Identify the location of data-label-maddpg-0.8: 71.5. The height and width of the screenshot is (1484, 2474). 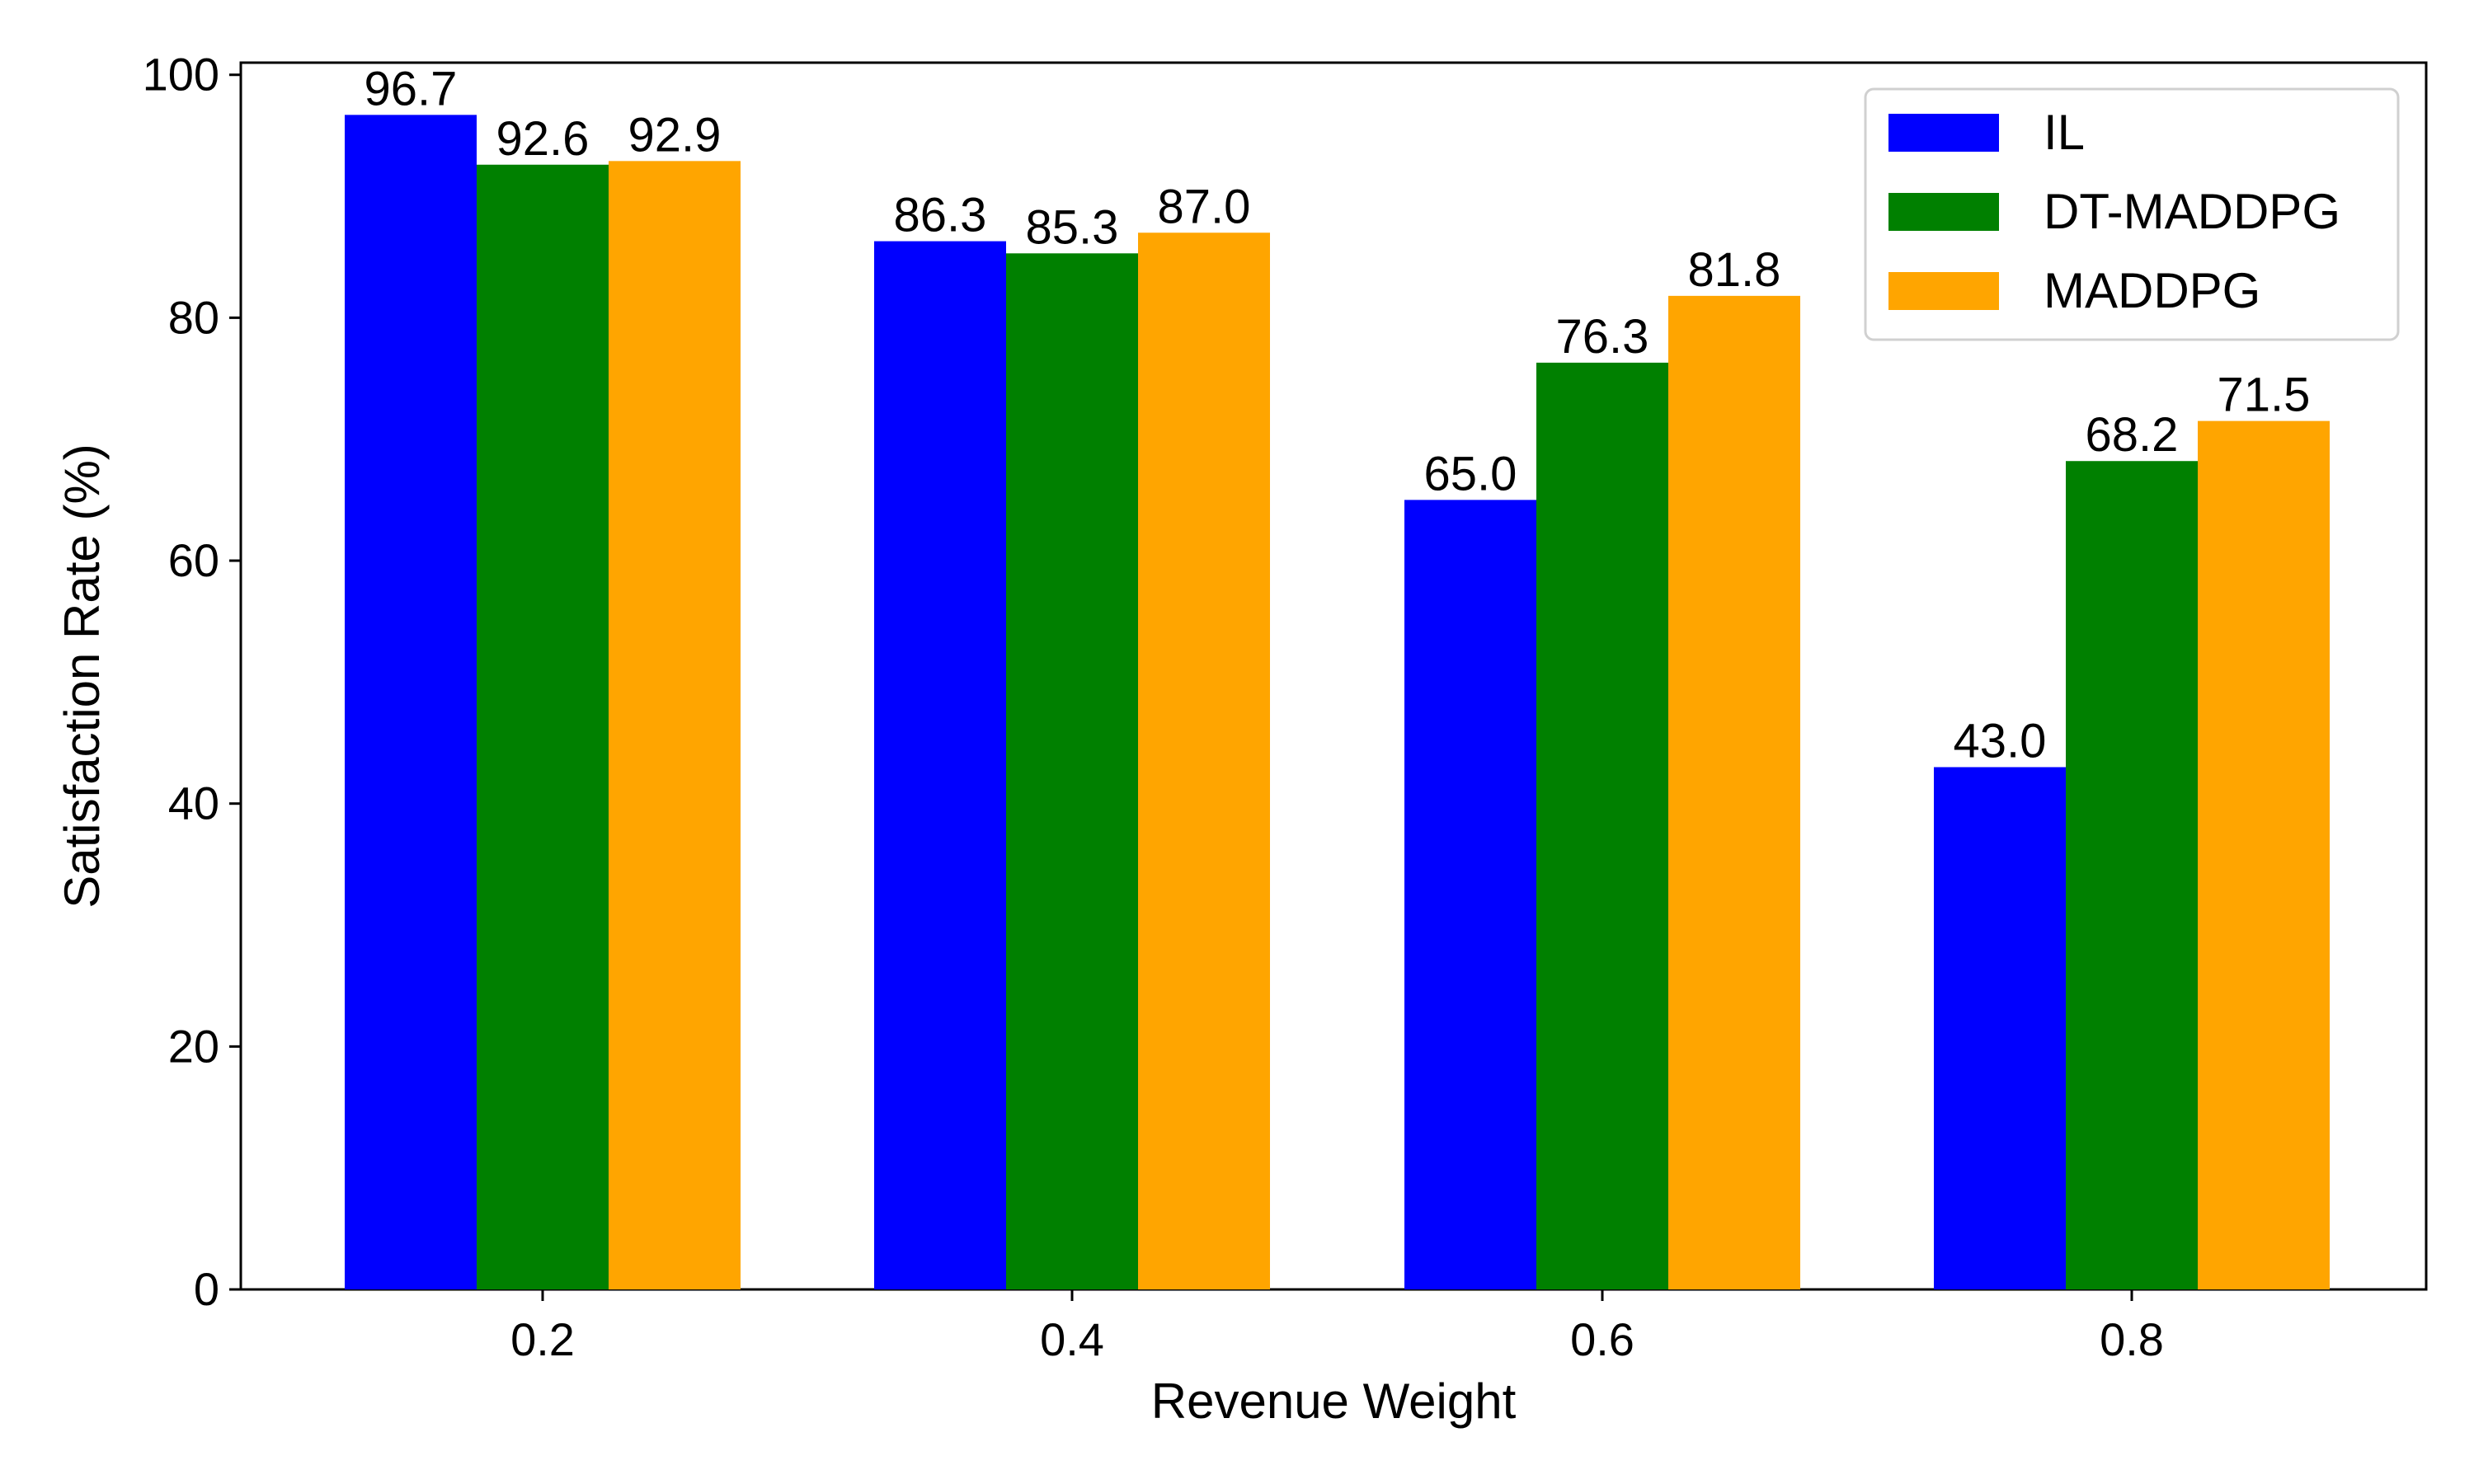
(2264, 395).